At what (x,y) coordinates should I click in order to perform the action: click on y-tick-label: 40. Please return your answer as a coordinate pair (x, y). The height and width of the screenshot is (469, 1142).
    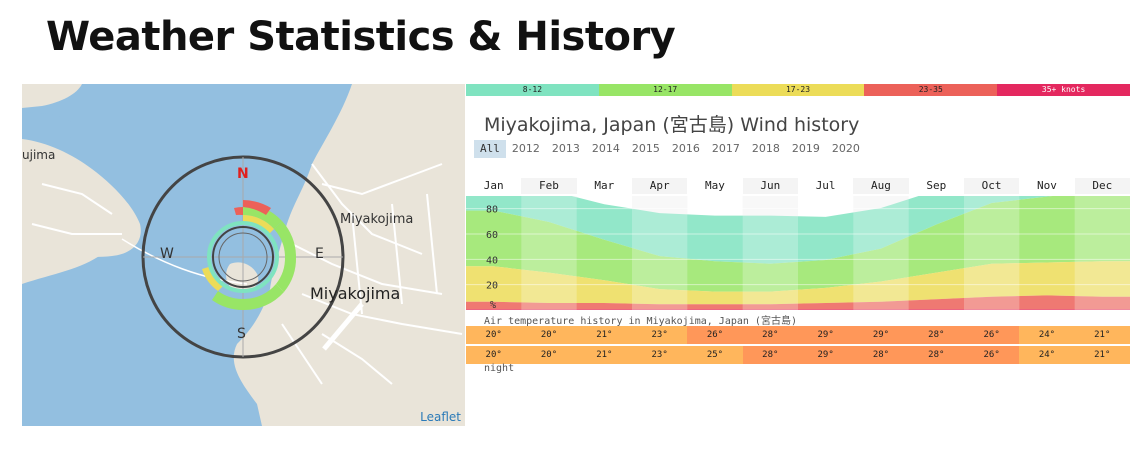
    Looking at the image, I should click on (492, 260).